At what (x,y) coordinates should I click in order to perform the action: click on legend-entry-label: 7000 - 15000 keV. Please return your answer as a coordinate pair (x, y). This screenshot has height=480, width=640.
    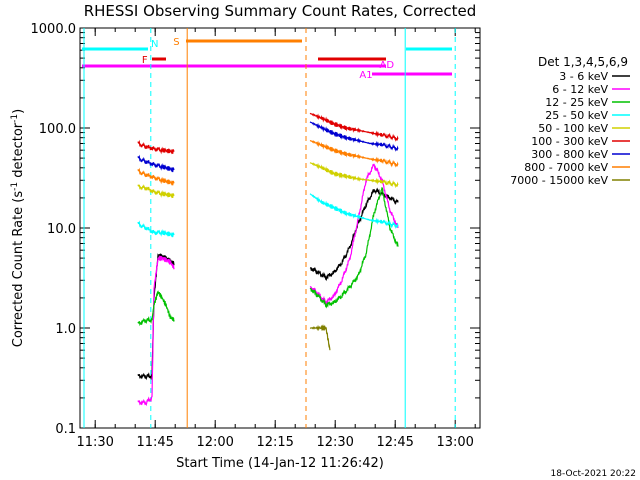
    Looking at the image, I should click on (559, 180).